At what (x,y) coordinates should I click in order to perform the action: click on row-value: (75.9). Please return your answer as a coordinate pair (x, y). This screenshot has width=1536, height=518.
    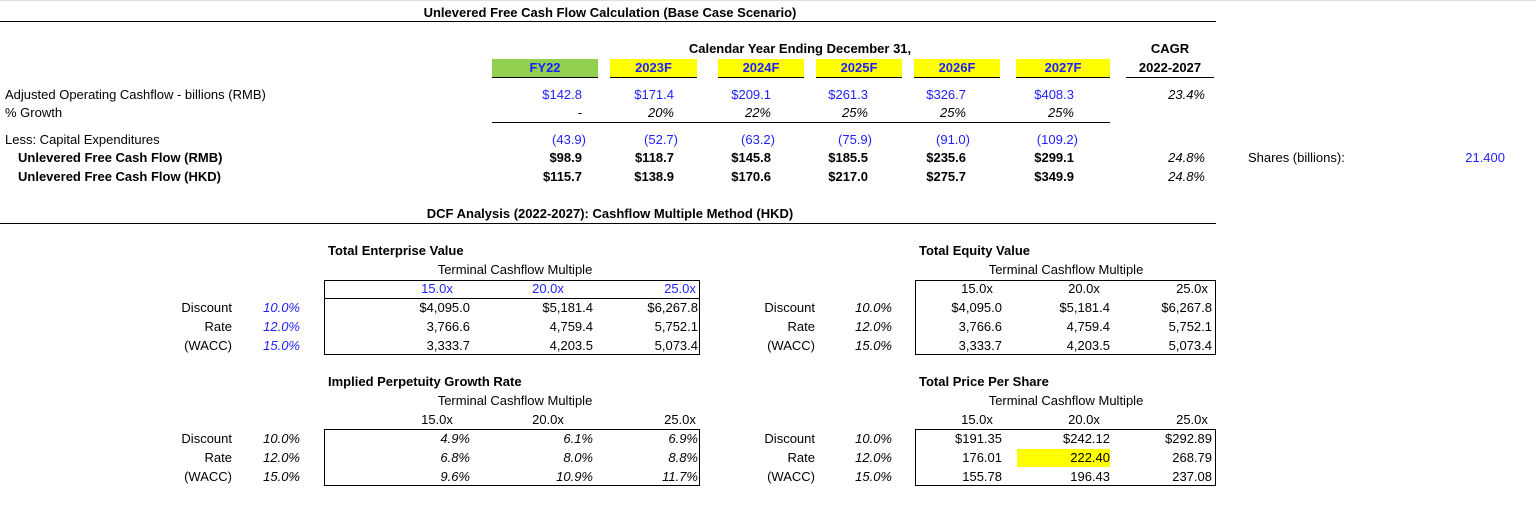
    Looking at the image, I should click on (855, 139).